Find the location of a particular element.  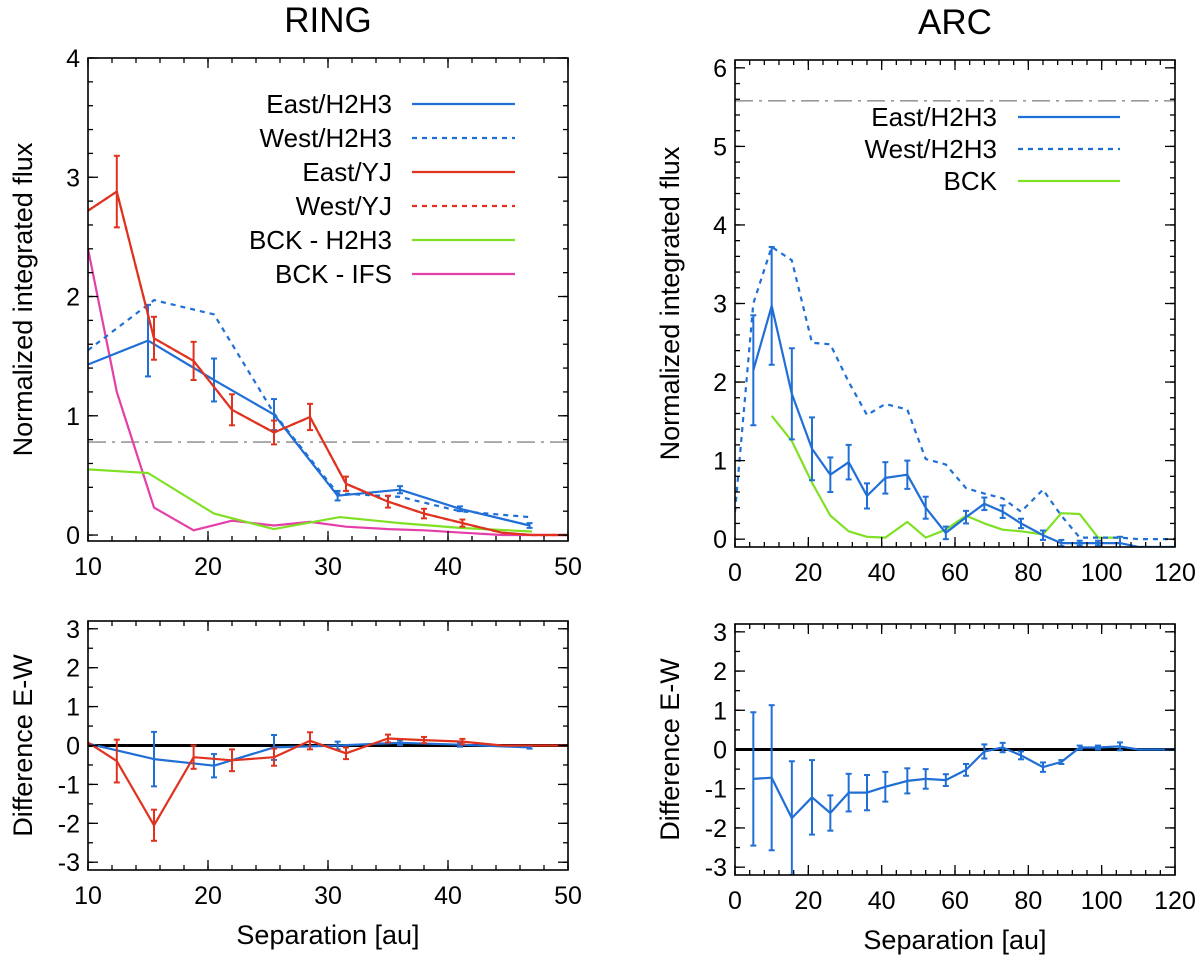

x-tick-label: 100 is located at coordinates (1102, 573).